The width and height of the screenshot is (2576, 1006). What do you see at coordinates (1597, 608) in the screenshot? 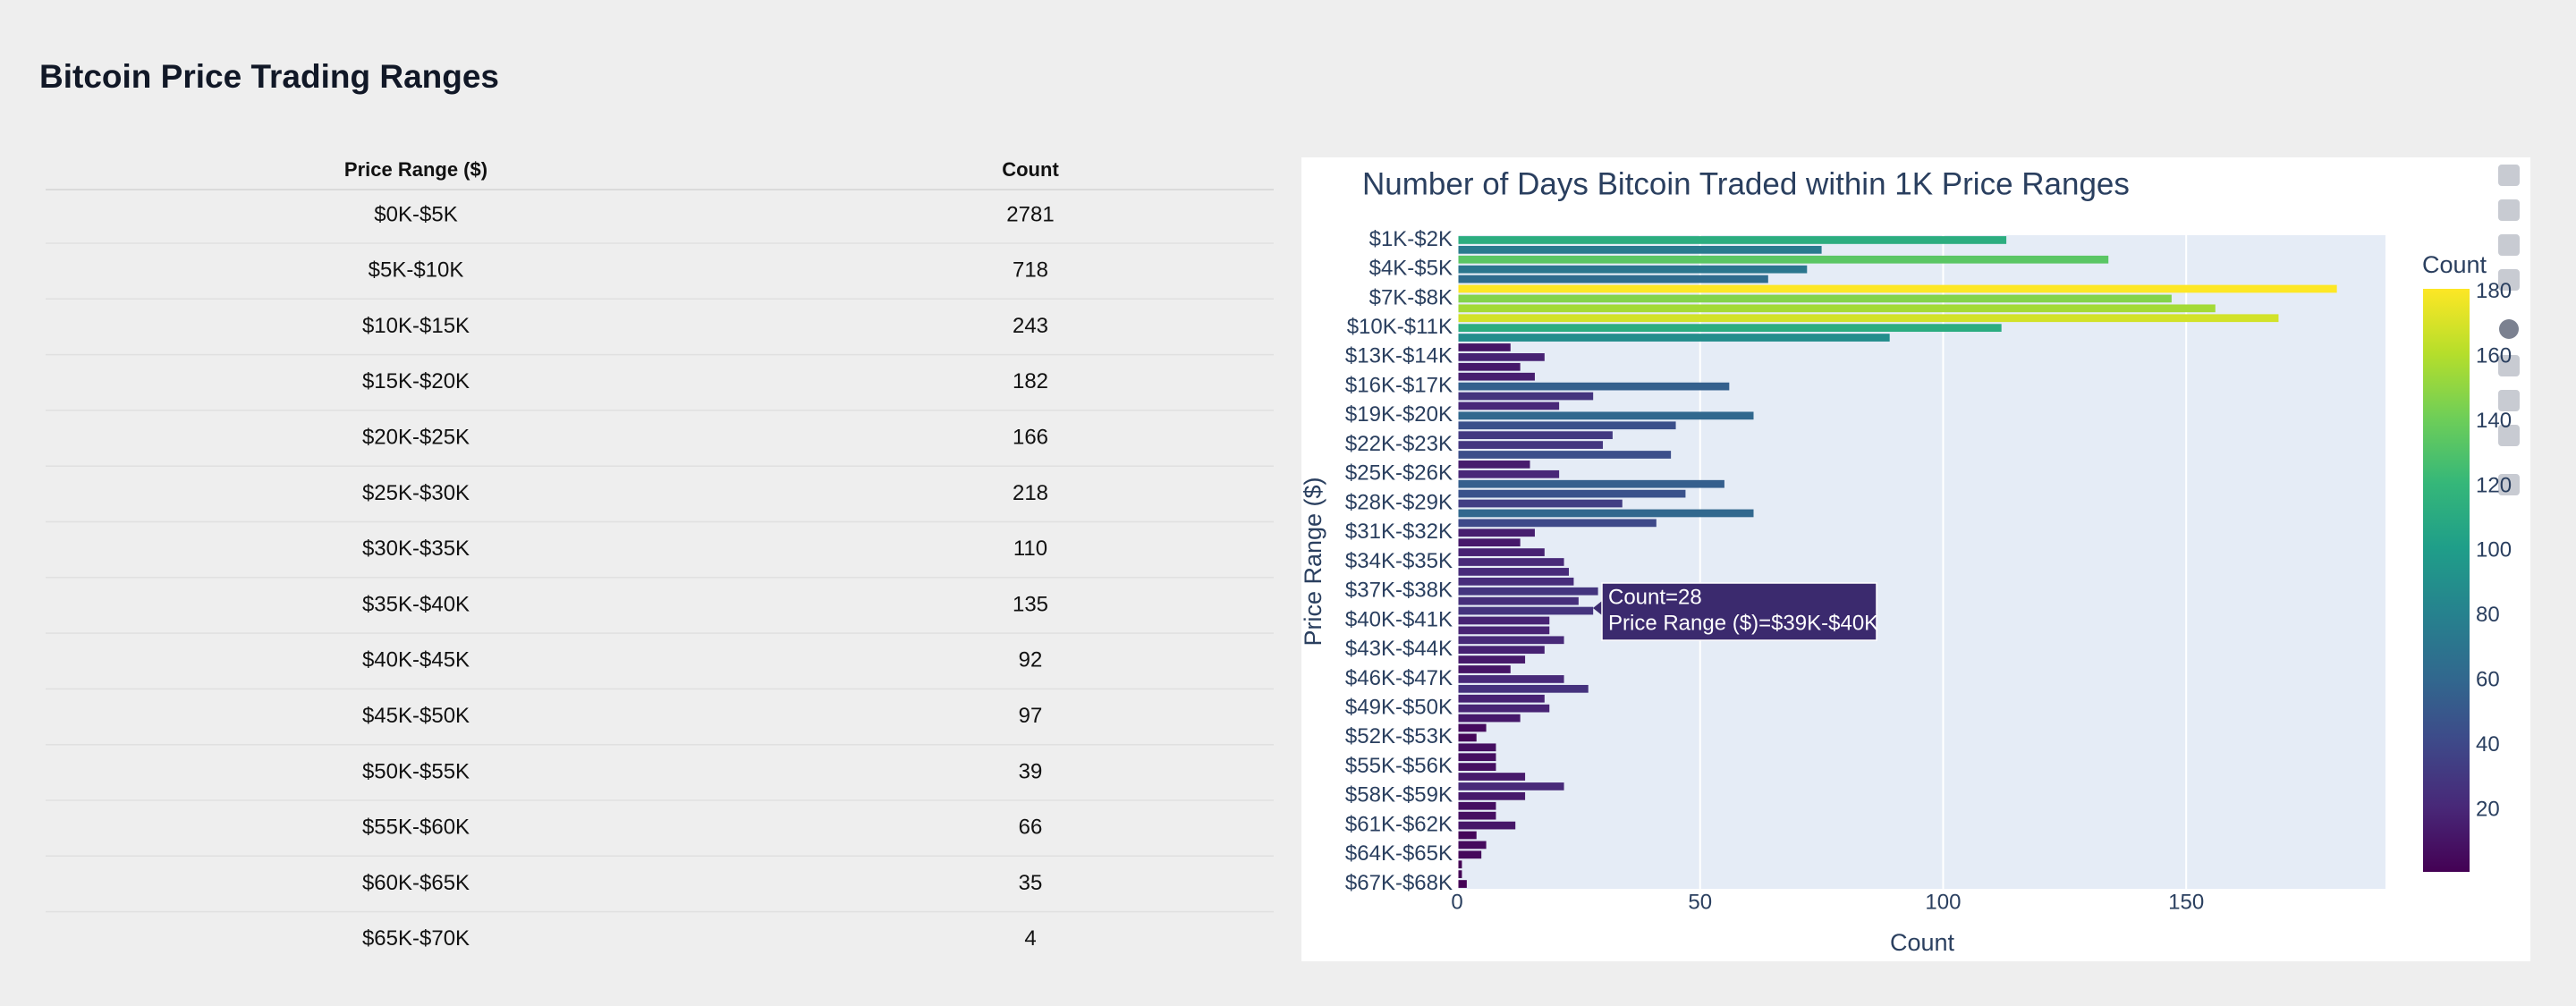
I see `tooltip-pointer` at bounding box center [1597, 608].